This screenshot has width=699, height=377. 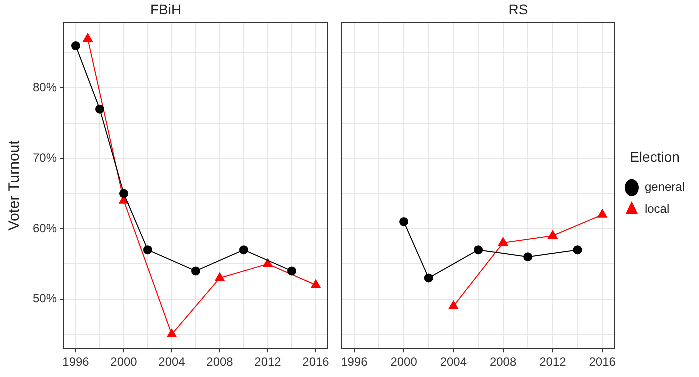 I want to click on chart-title: RS, so click(x=518, y=9).